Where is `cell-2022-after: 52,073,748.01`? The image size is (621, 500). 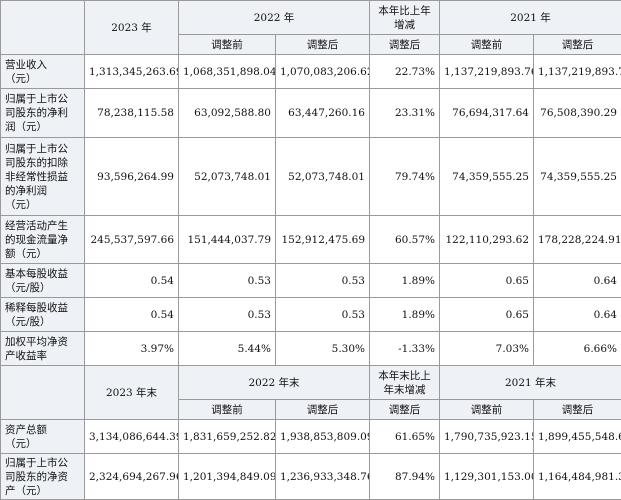 cell-2022-after: 52,073,748.01 is located at coordinates (322, 176).